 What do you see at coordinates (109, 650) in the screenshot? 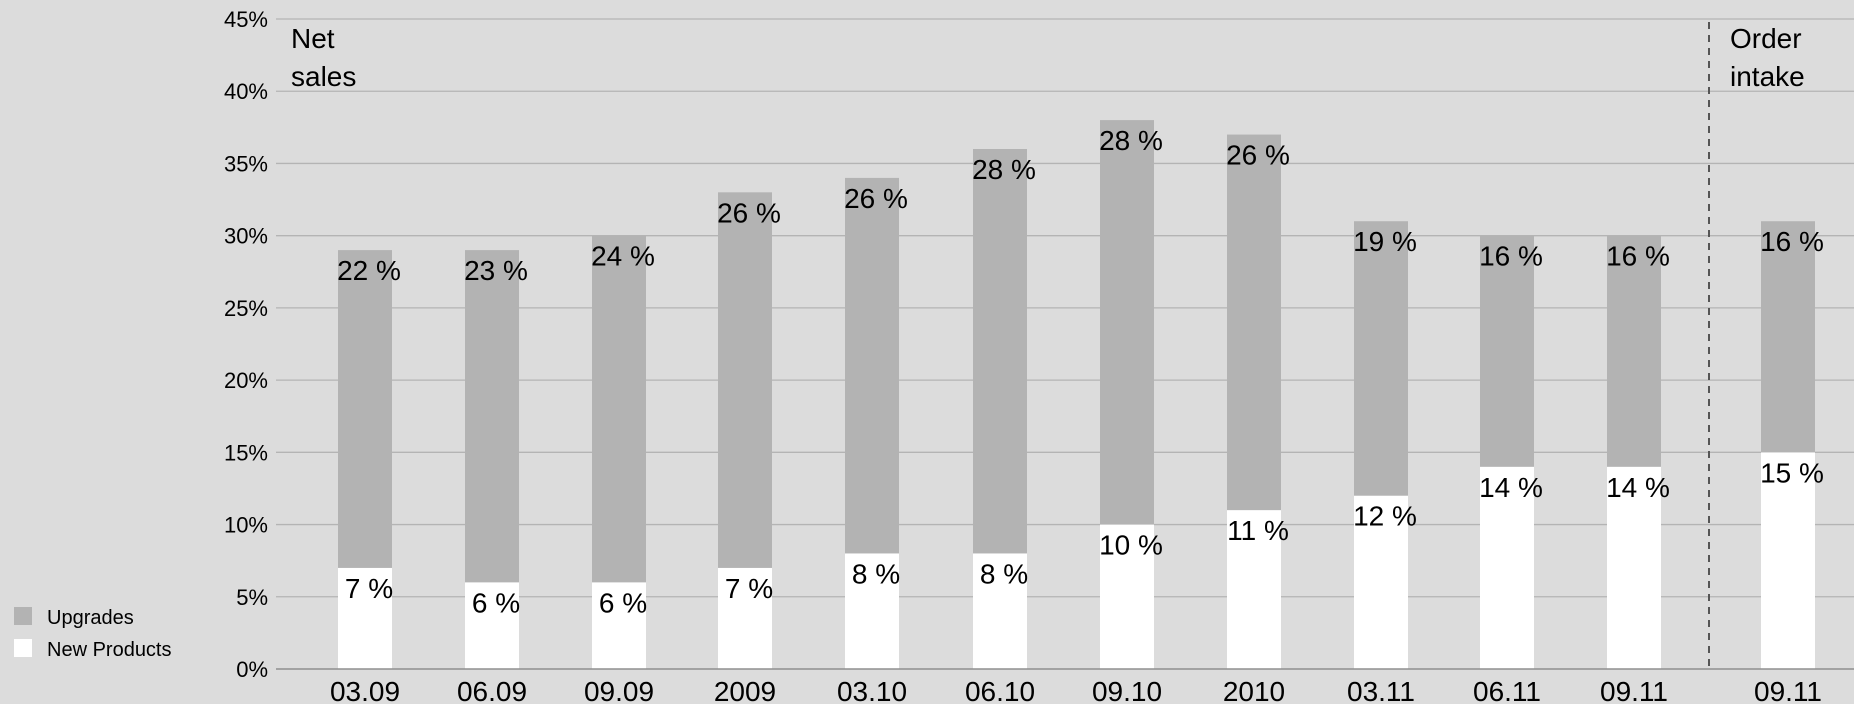
I see `legend-label-new-products: New Products` at bounding box center [109, 650].